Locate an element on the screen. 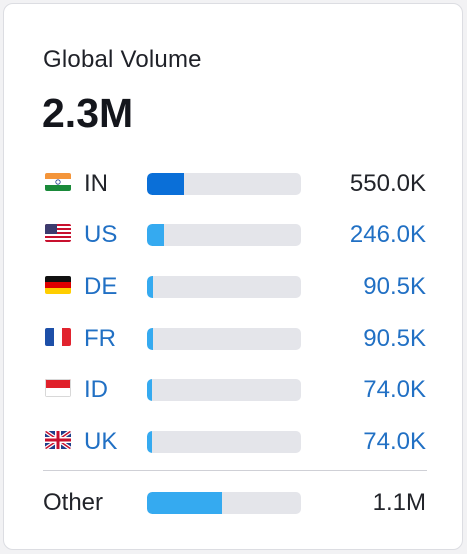  volume-value-fr: 90.5K is located at coordinates (394, 338).